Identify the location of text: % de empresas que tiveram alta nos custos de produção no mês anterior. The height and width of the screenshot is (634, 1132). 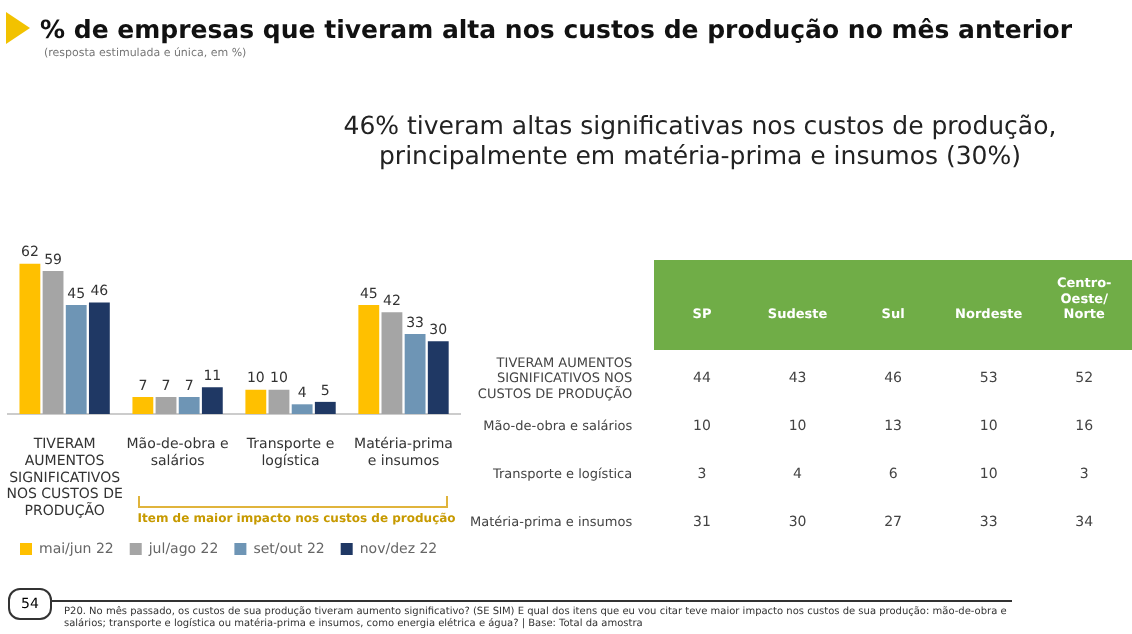
(556, 29).